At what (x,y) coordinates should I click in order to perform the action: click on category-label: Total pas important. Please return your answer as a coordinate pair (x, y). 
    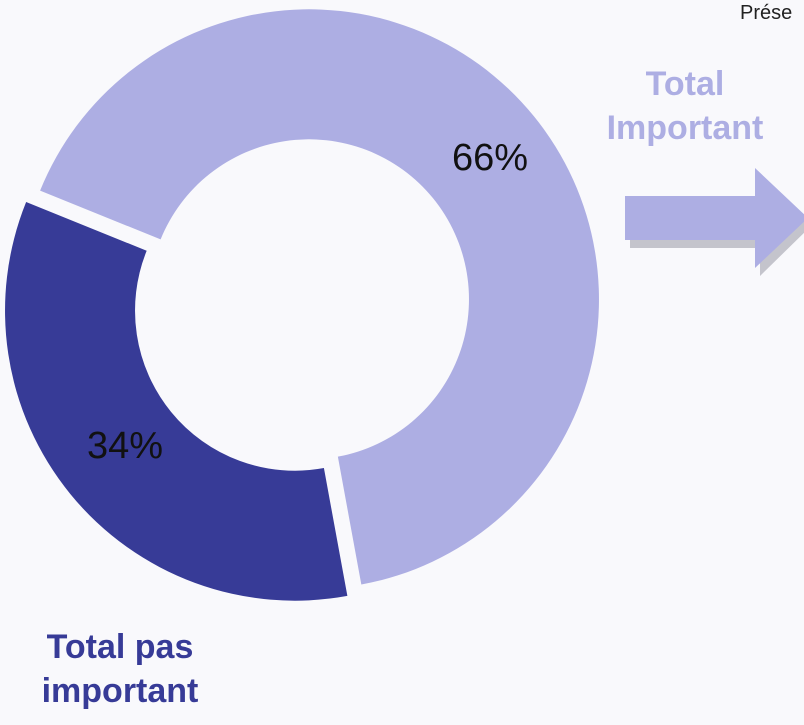
    Looking at the image, I should click on (120, 669).